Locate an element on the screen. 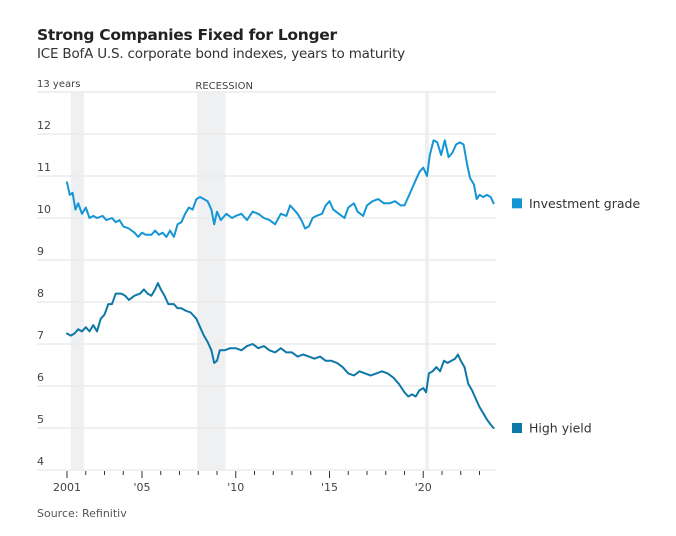 This screenshot has height=536, width=676. legend-item-investment-grade: Investment grade is located at coordinates (576, 203).